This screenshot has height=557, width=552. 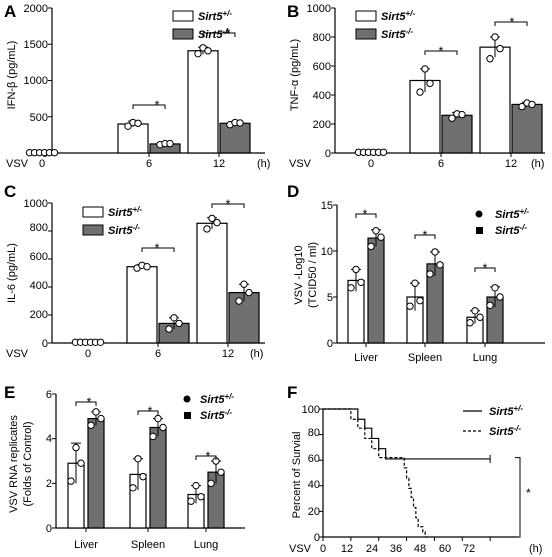 What do you see at coordinates (438, 82) in the screenshot?
I see `panel-b-plot` at bounding box center [438, 82].